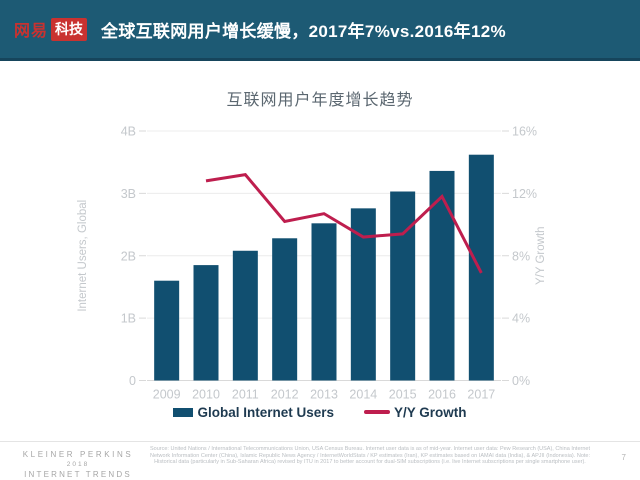 The image size is (640, 480). Describe the element at coordinates (541, 255) in the screenshot. I see `right-axis-title: Y/Y Growth` at that location.